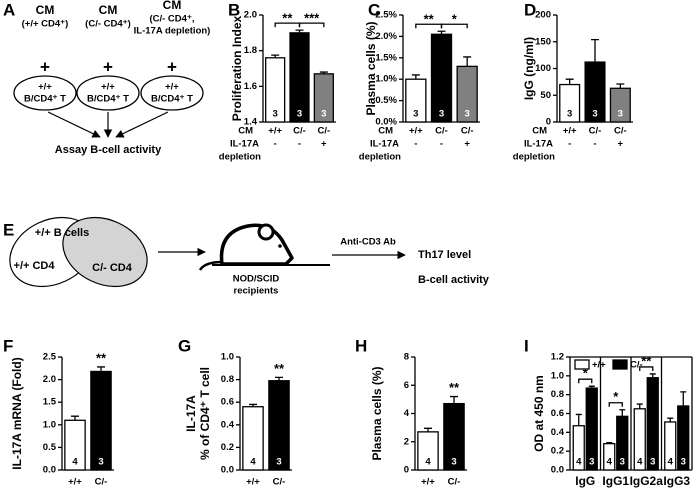 The width and height of the screenshot is (700, 503). I want to click on y-tick-label: 2, so click(406, 441).